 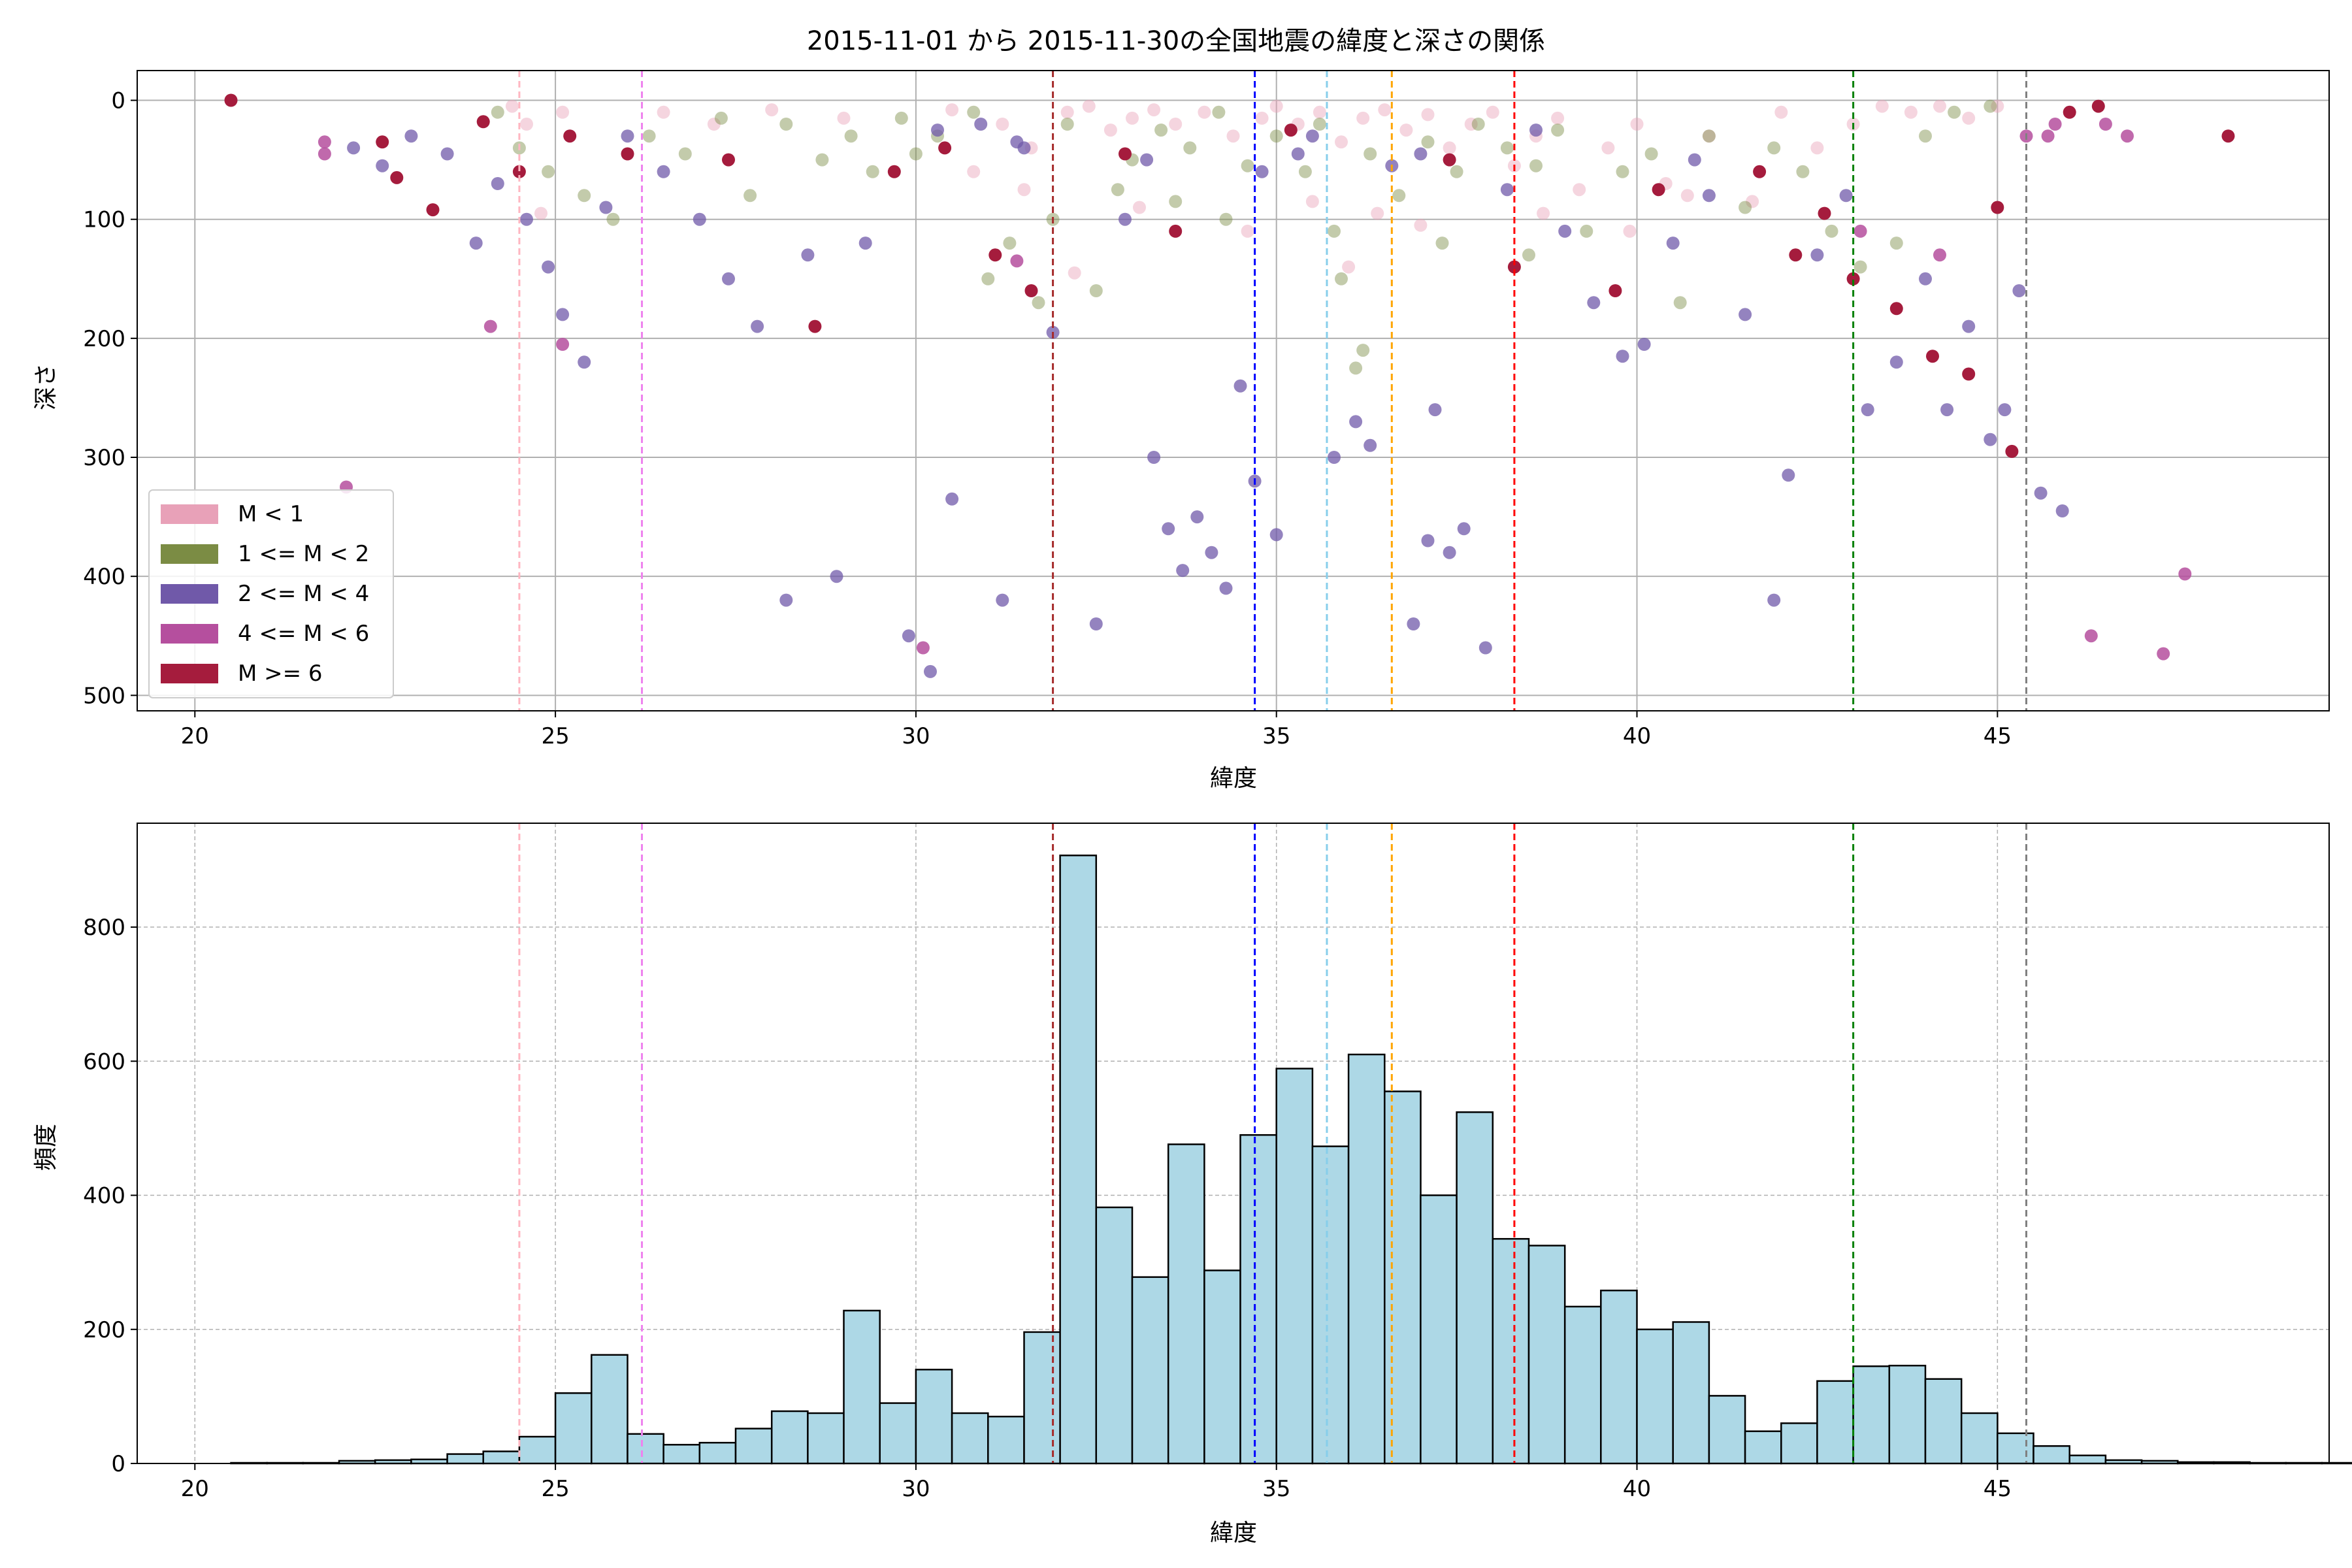 What do you see at coordinates (1998, 736) in the screenshot?
I see `scatter-x-tick-label: 45` at bounding box center [1998, 736].